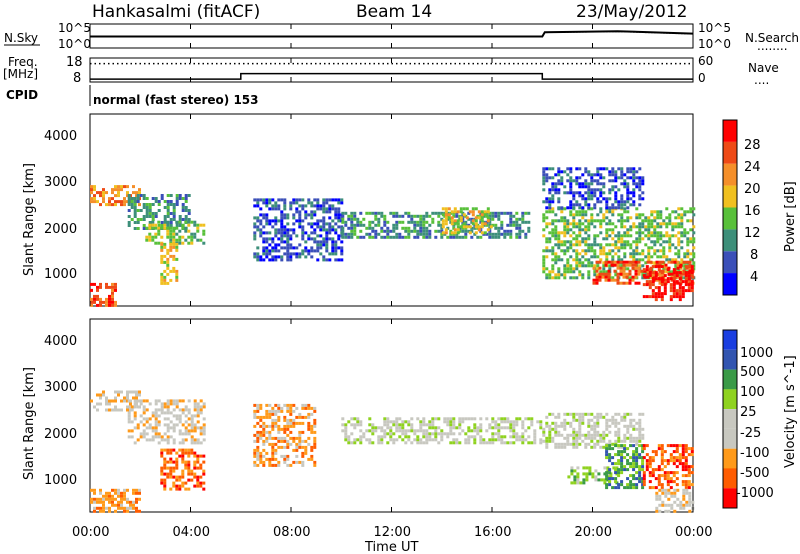  Describe the element at coordinates (755, 453) in the screenshot. I see `velocity-cbar-tick-minus100: -100` at that location.